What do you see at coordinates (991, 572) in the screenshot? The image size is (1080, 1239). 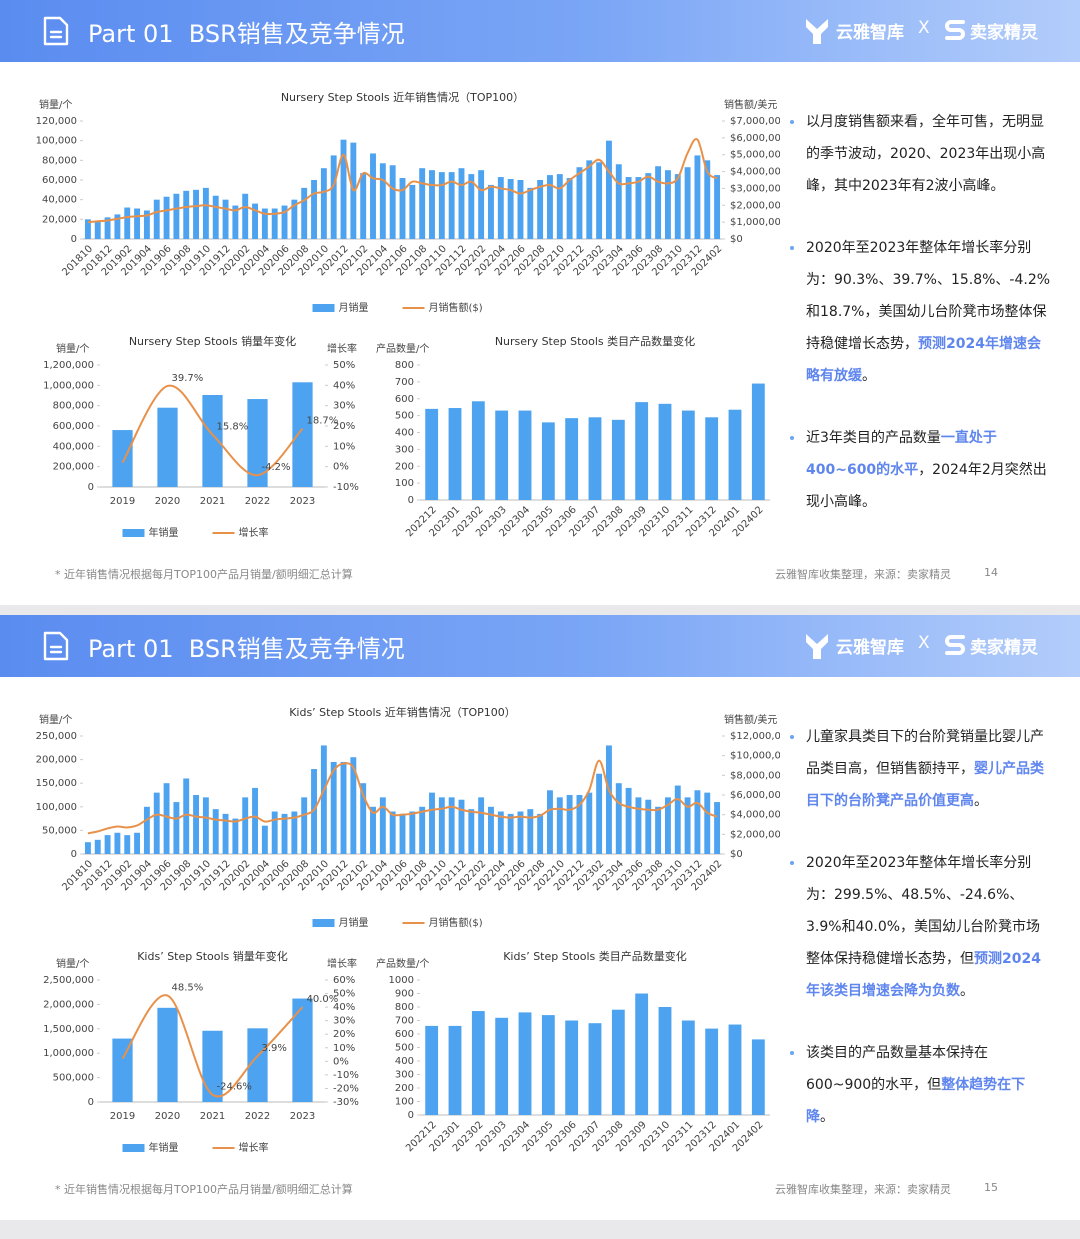 I see `page-number: 14` at bounding box center [991, 572].